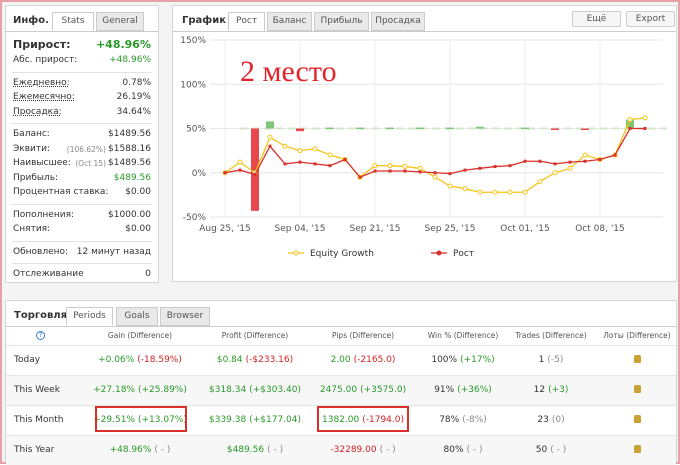 The width and height of the screenshot is (680, 465). I want to click on cell-diff: (-18.59%), so click(159, 360).